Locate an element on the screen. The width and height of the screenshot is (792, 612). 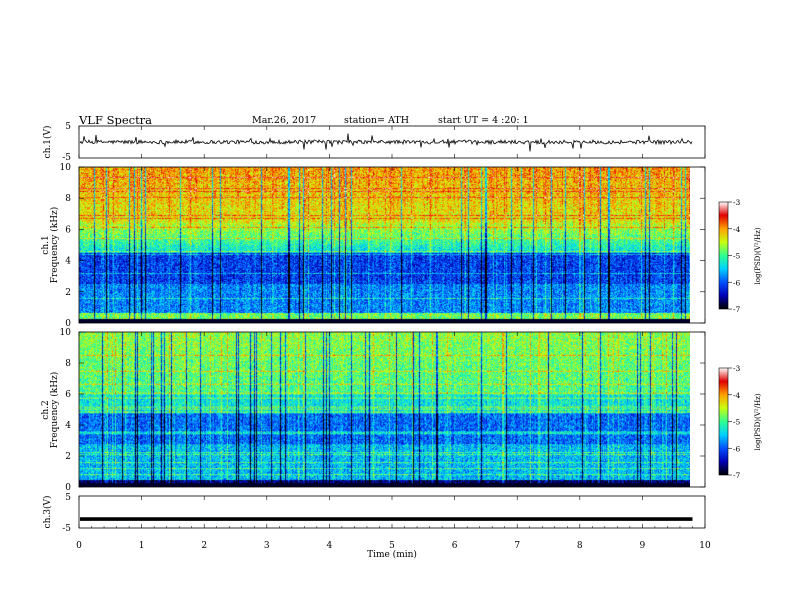
time-tick-label: 9 is located at coordinates (643, 546).